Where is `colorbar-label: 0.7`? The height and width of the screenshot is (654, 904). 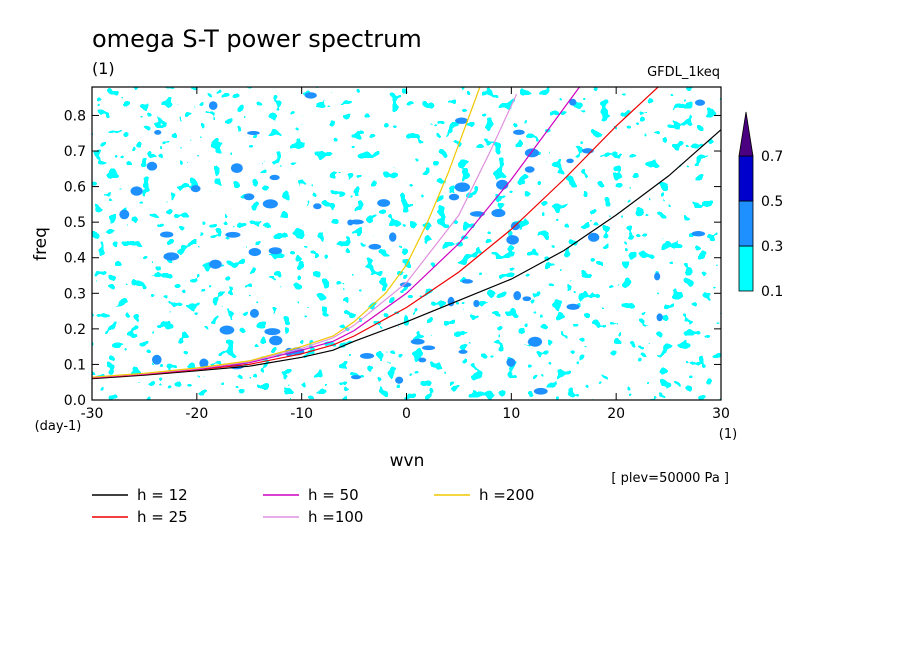
colorbar-label: 0.7 is located at coordinates (772, 157).